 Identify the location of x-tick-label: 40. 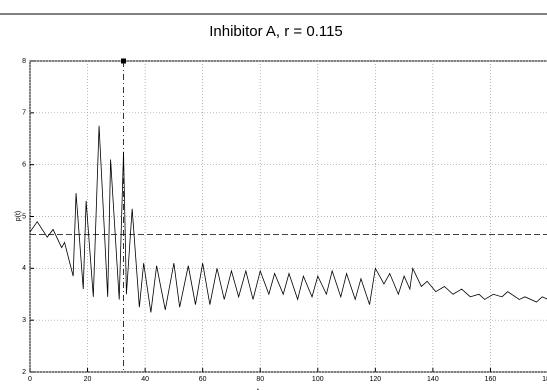
(145, 379).